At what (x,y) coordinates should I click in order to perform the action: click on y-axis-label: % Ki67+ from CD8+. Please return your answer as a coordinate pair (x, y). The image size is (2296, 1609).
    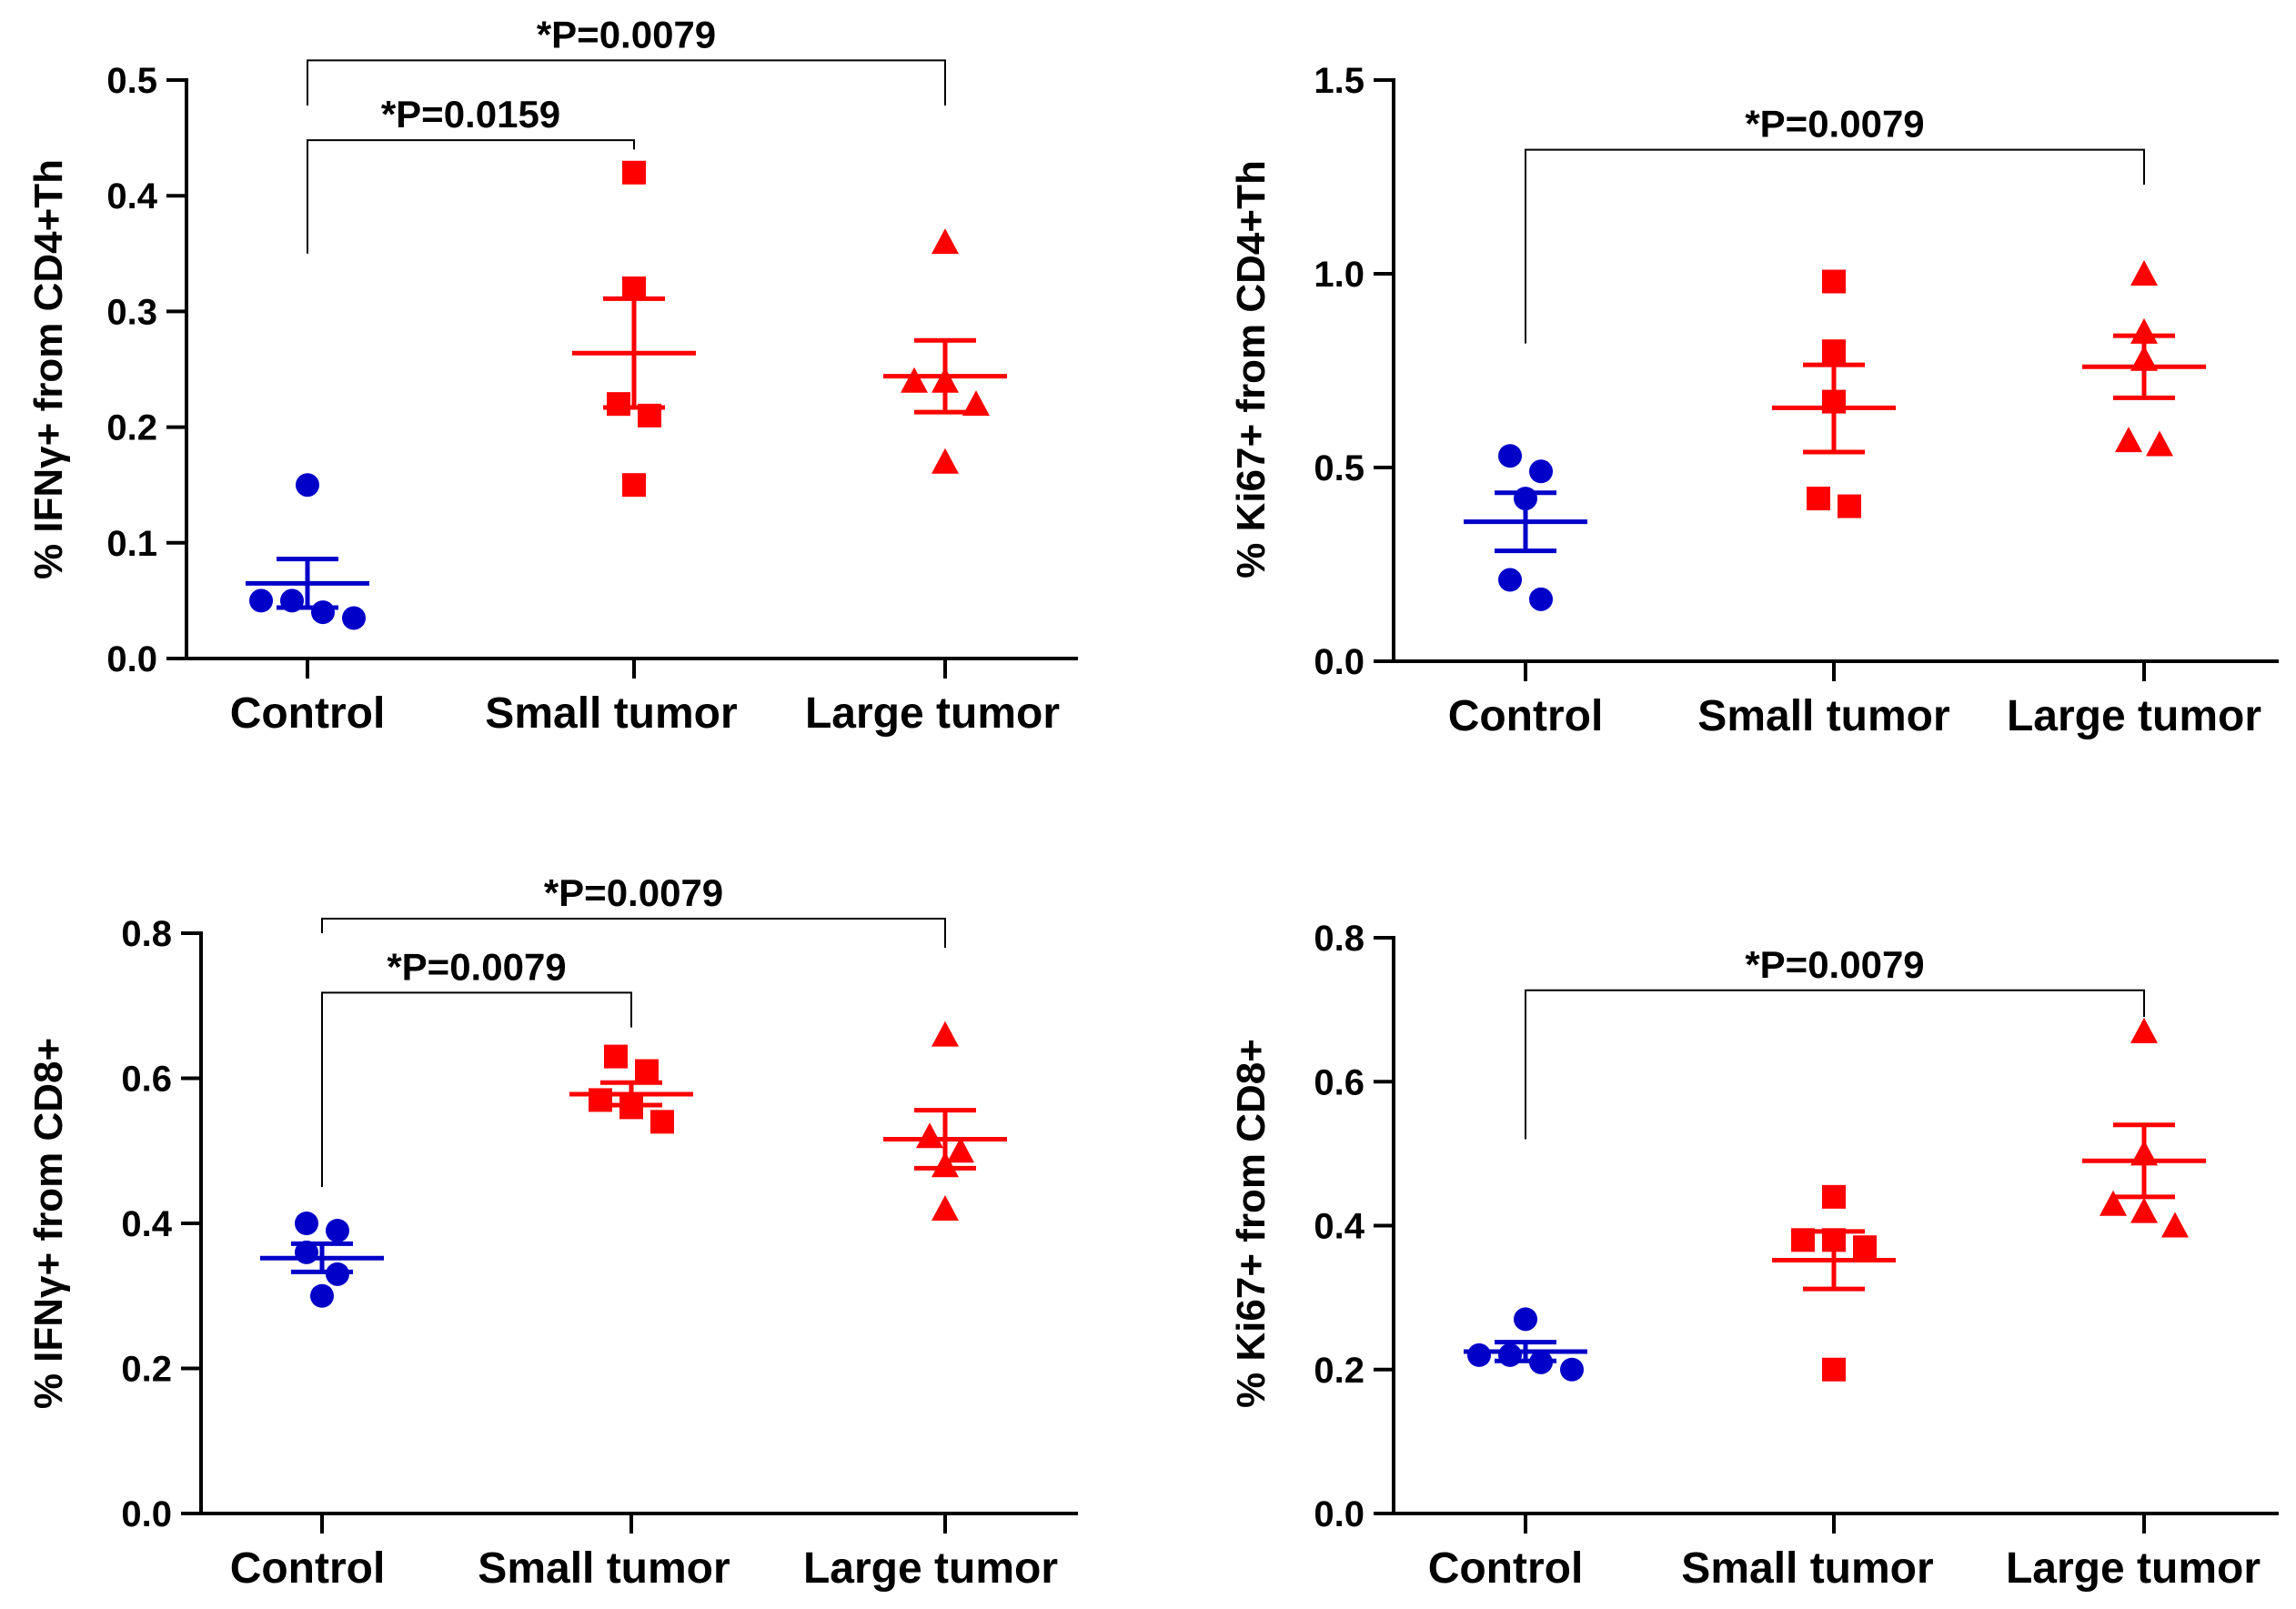
    Looking at the image, I should click on (1251, 1224).